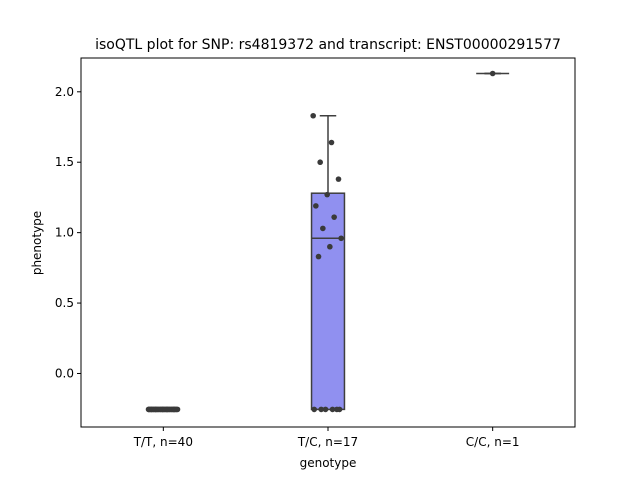  Describe the element at coordinates (328, 463) in the screenshot. I see `x-axis-label: genotype` at that location.